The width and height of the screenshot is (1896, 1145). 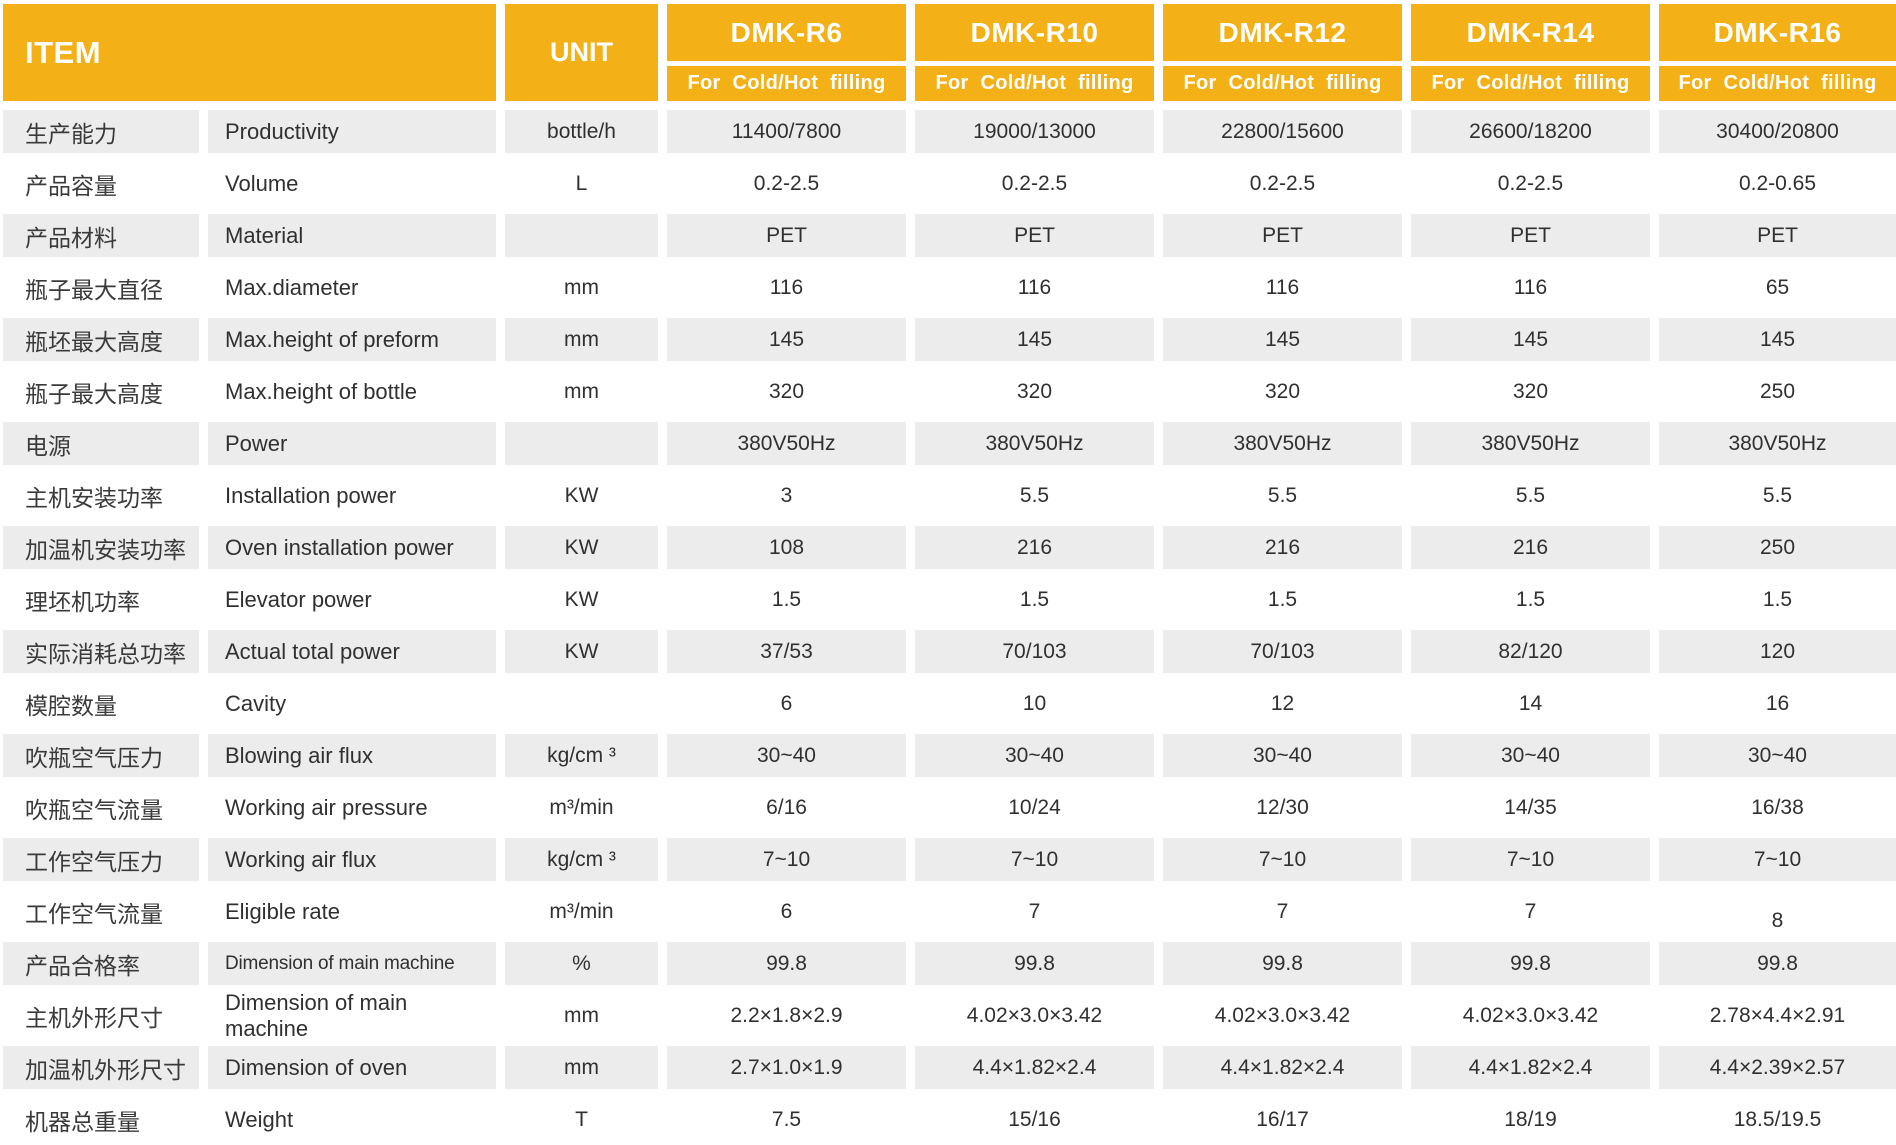 I want to click on row-value: 26600/18200, so click(x=1530, y=131).